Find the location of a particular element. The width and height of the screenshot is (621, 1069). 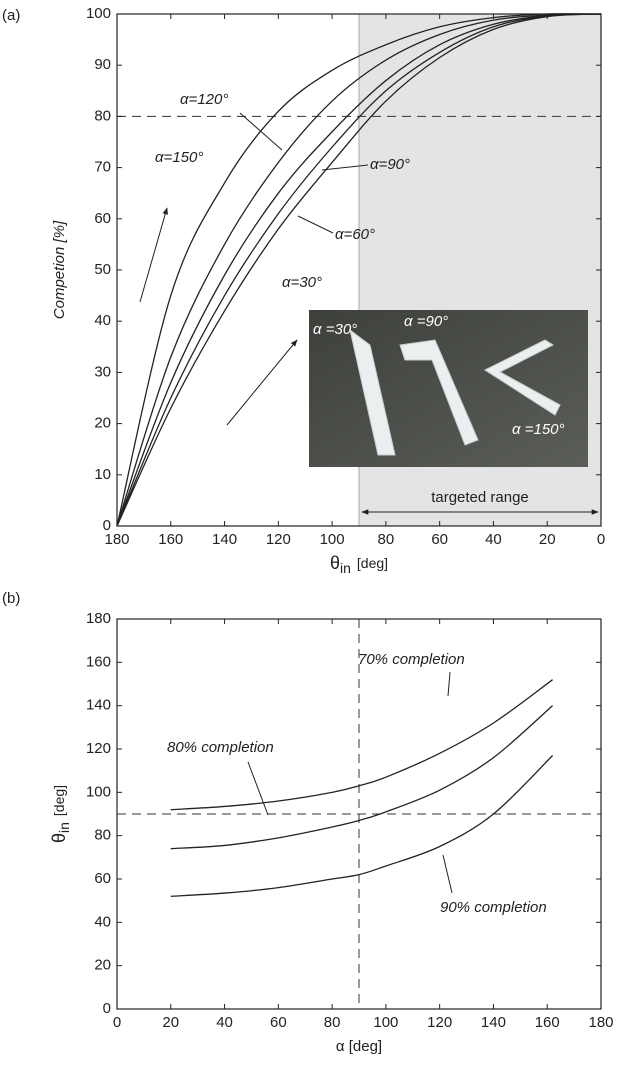

y-tick-label: 30 is located at coordinates (102, 371).